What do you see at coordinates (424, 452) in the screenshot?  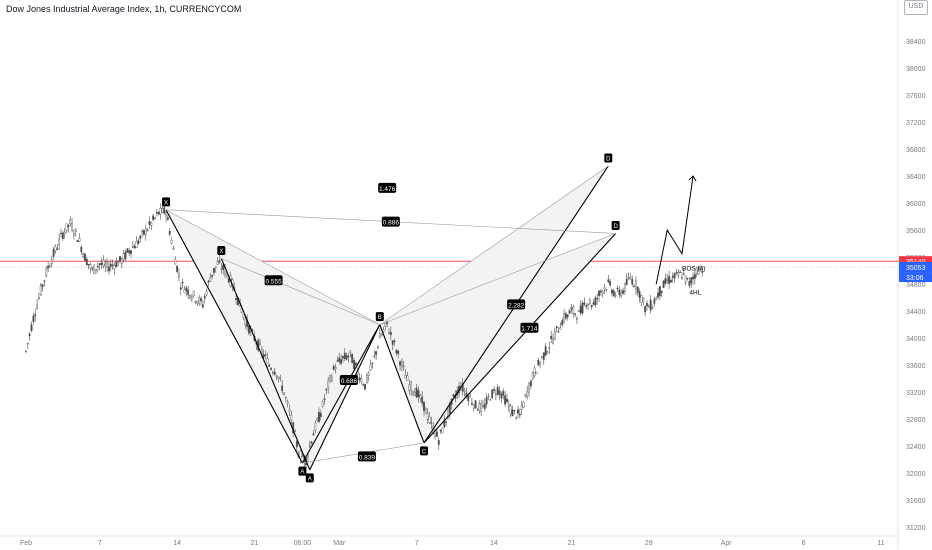 I see `pattern-point-label: C` at bounding box center [424, 452].